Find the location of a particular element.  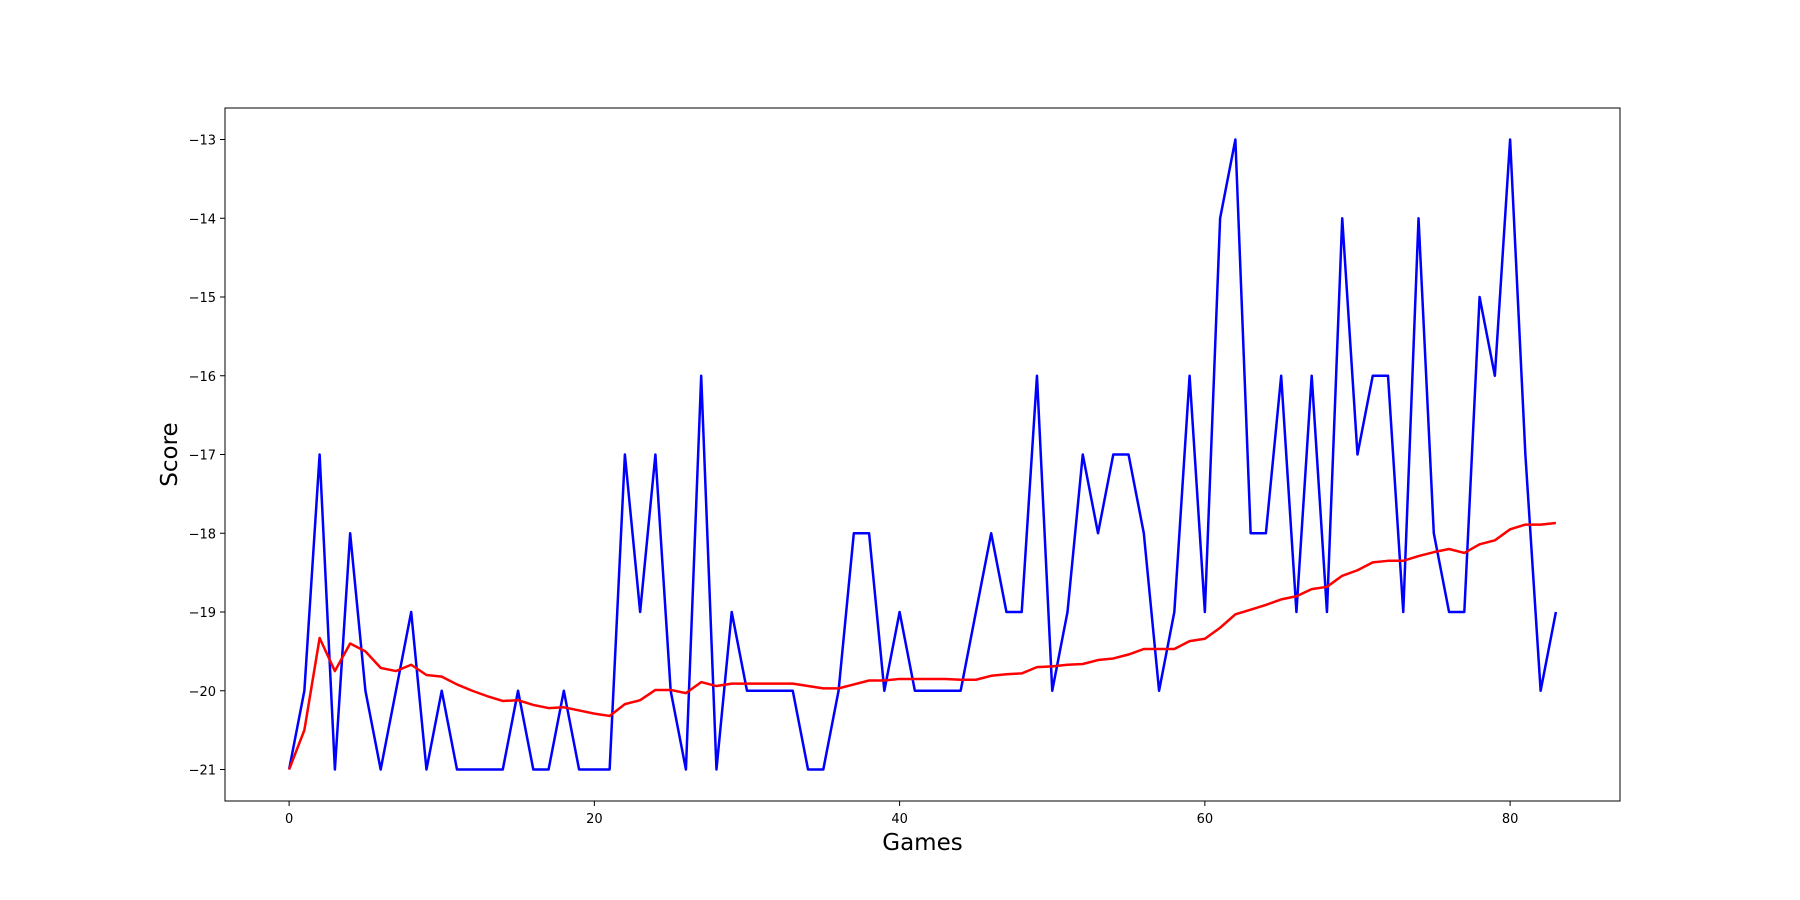

y-tick-label: −21 is located at coordinates (202, 771).